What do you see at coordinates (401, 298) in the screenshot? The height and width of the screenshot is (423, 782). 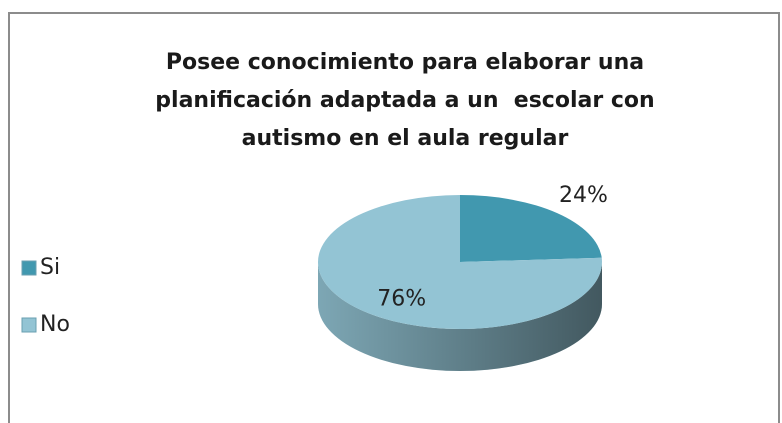 I see `data-label: 76%` at bounding box center [401, 298].